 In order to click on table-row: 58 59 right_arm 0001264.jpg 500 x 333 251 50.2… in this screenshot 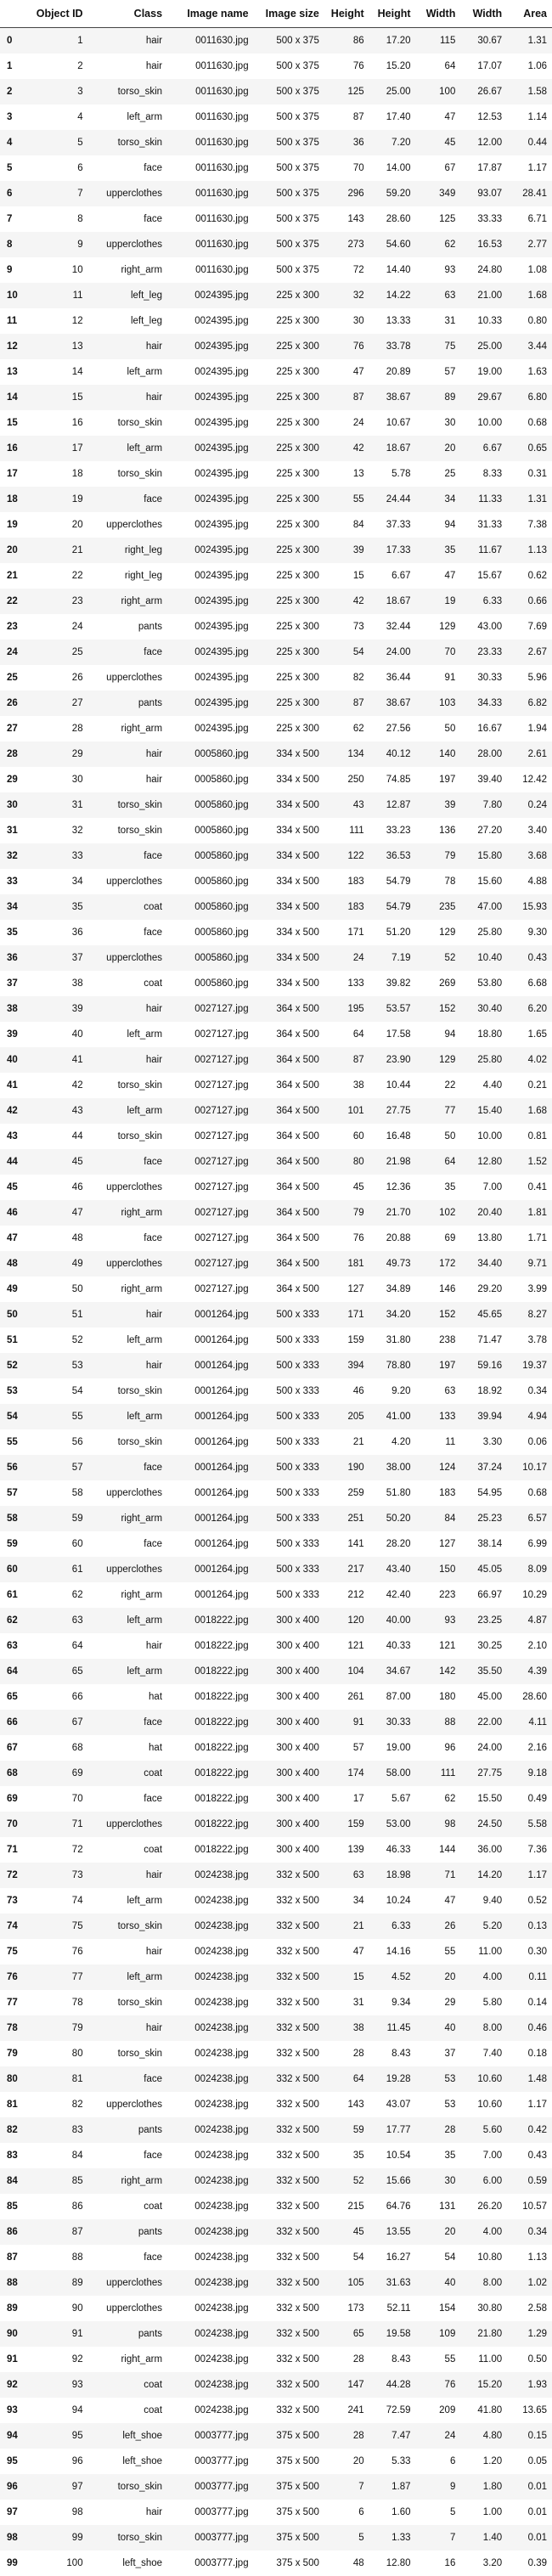, I will do `click(276, 1518)`.